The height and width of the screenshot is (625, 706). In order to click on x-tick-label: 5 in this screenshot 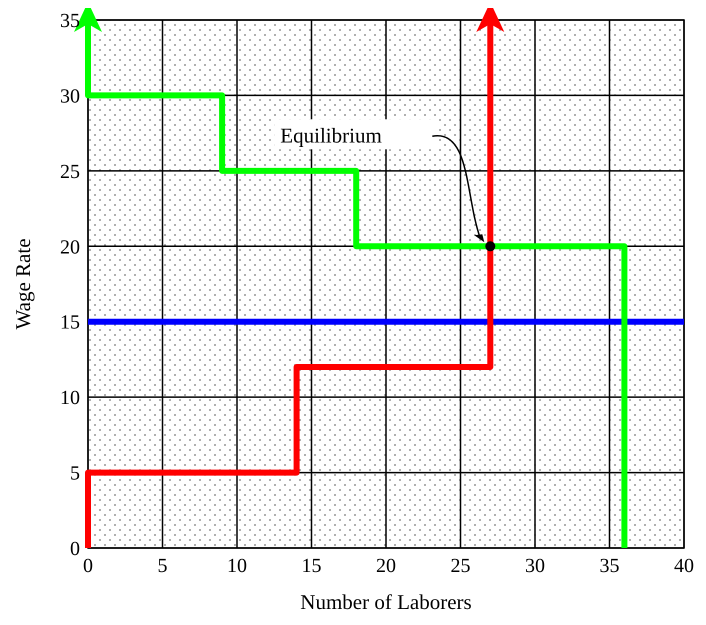, I will do `click(163, 566)`.